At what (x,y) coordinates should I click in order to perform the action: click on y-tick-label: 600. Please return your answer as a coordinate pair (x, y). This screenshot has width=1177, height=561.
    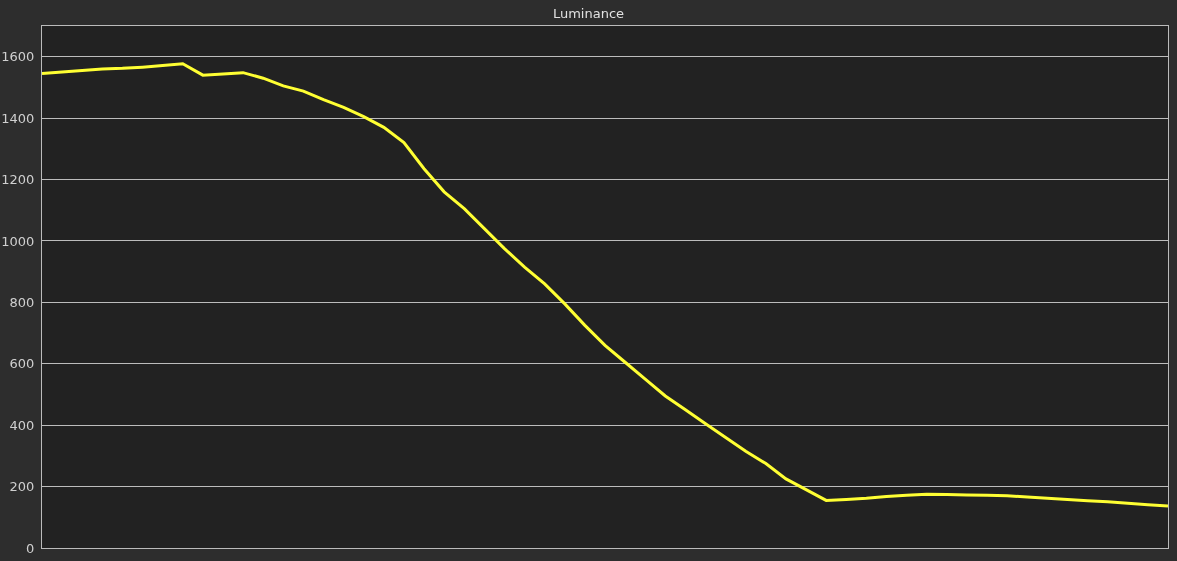
    Looking at the image, I should click on (22, 364).